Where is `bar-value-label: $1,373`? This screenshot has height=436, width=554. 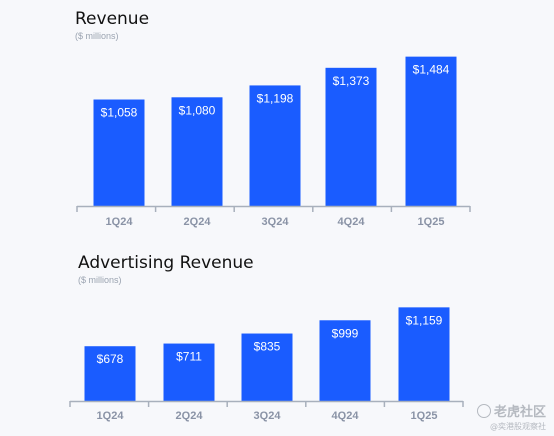
bar-value-label: $1,373 is located at coordinates (351, 81).